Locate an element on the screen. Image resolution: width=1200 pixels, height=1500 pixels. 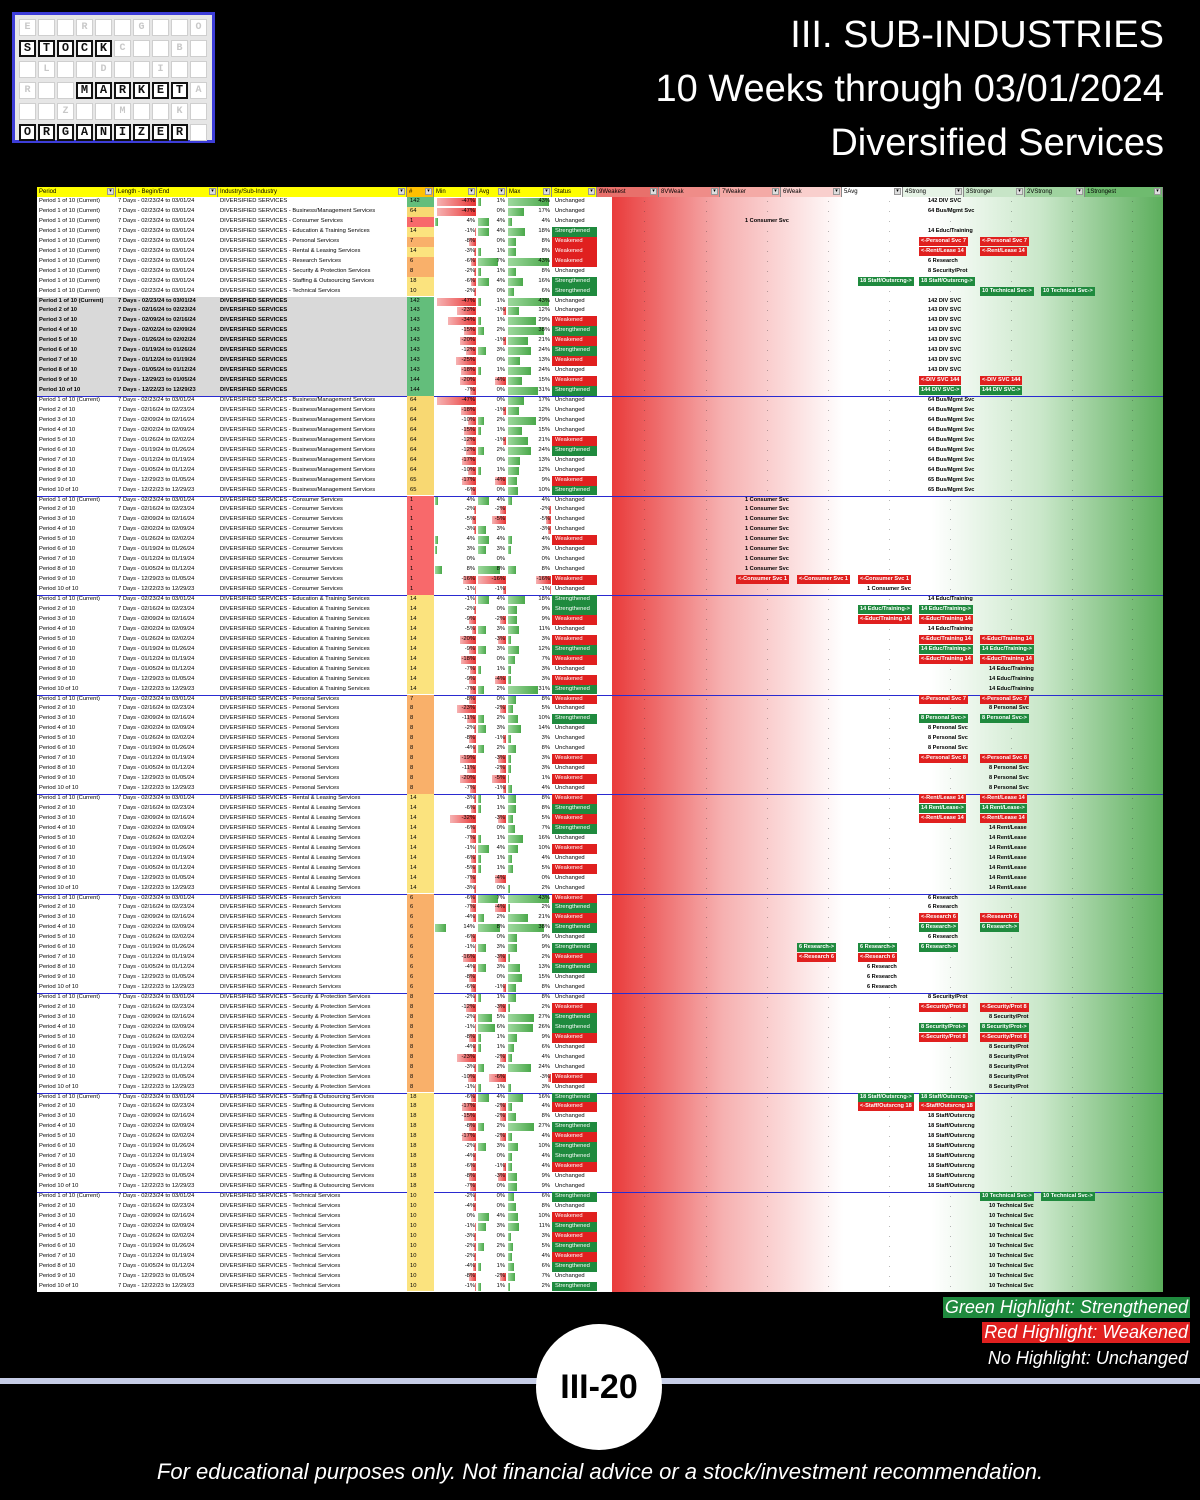
column-header-9weakest: 9Weakest ▾ is located at coordinates (628, 192).